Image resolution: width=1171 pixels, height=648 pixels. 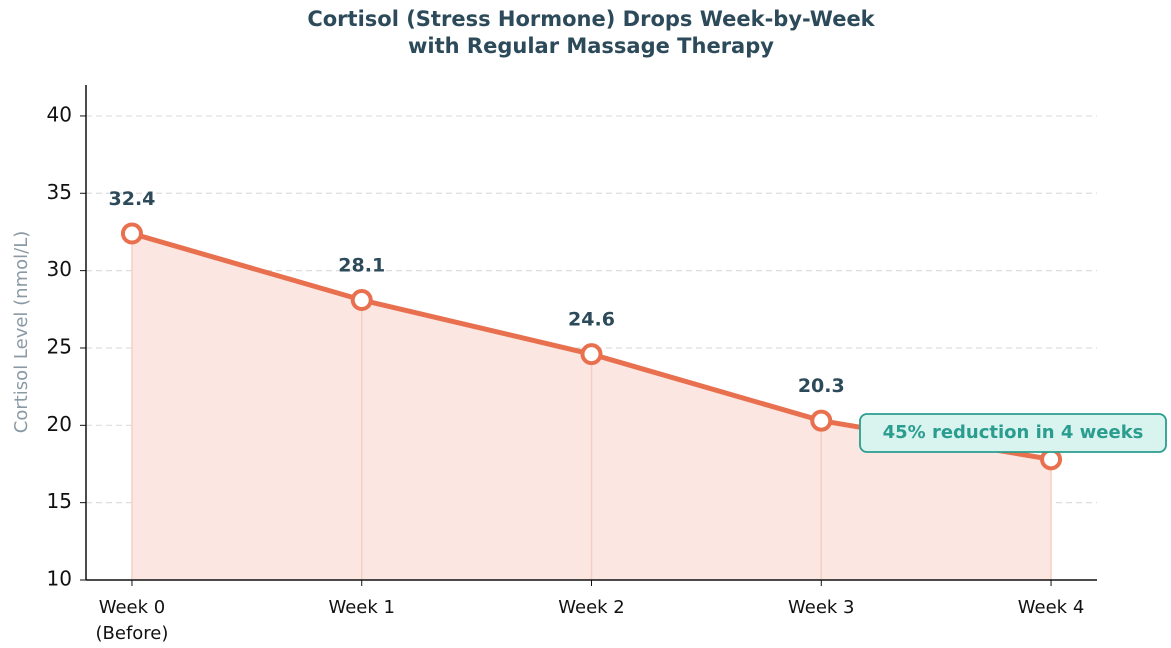 What do you see at coordinates (132, 199) in the screenshot?
I see `value-label: 32.4` at bounding box center [132, 199].